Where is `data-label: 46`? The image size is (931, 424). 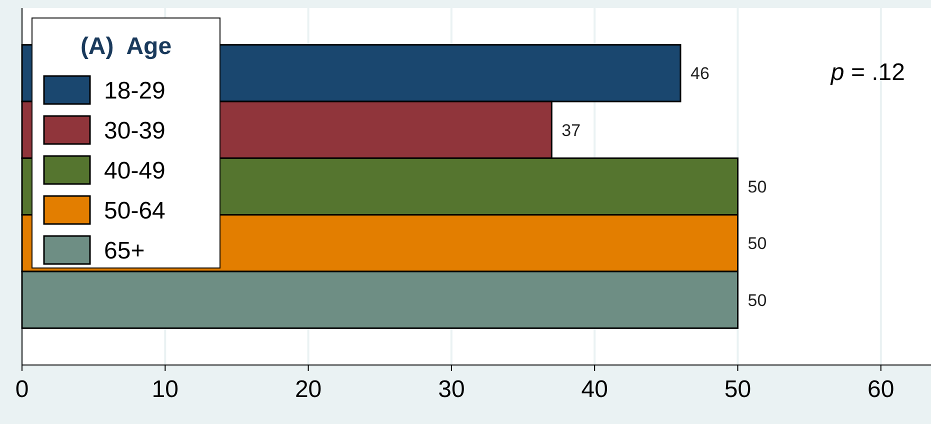
data-label: 46 is located at coordinates (700, 74).